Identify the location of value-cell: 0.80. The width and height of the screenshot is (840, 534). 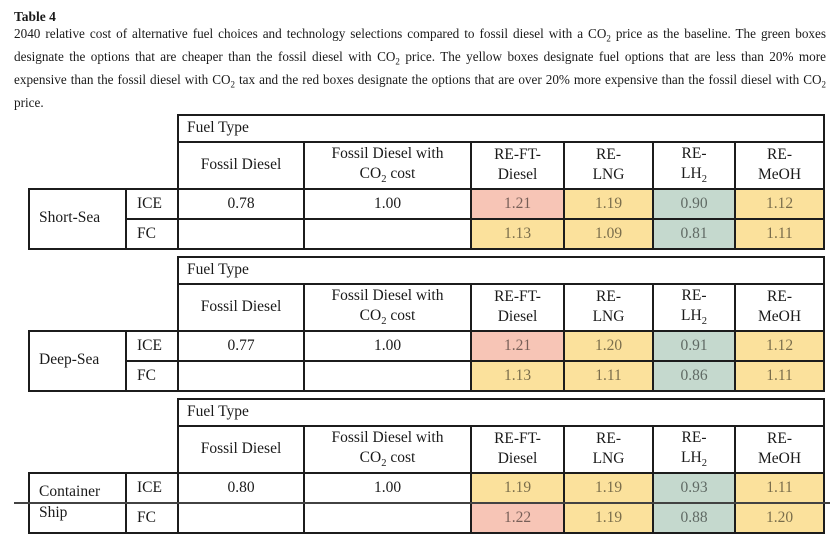
(241, 487).